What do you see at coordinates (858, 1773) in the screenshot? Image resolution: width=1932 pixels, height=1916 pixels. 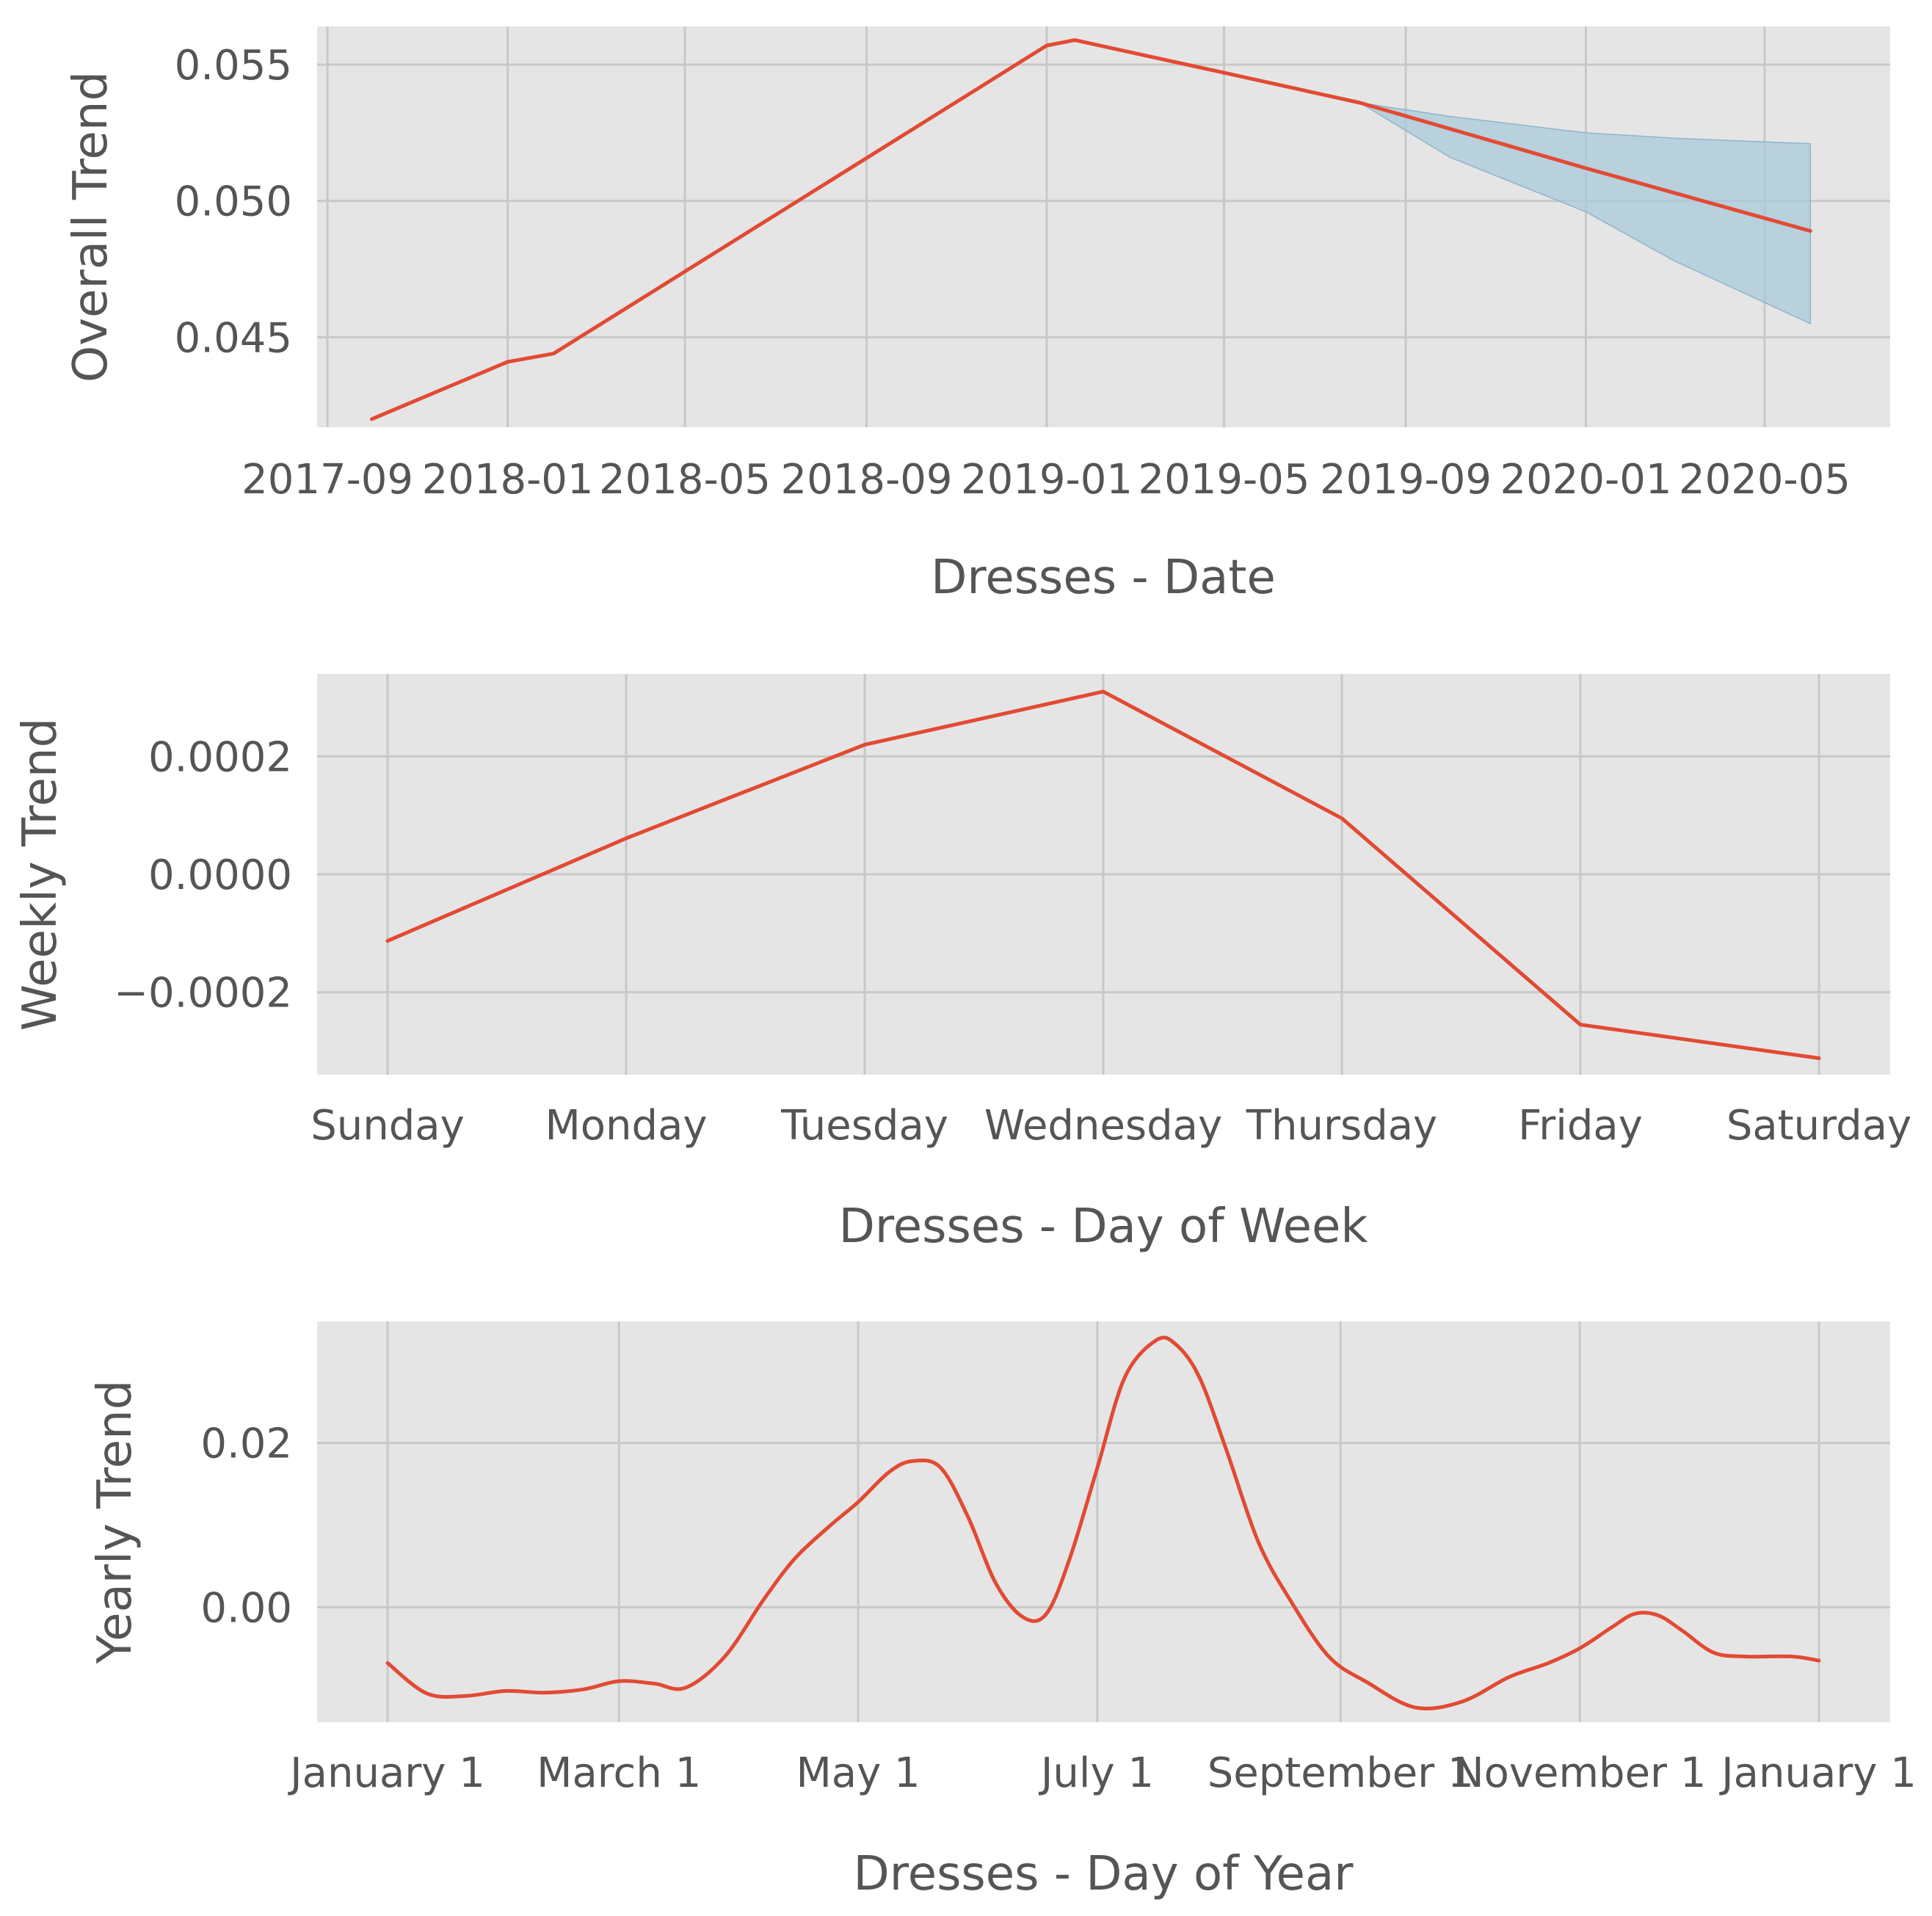 I see `yearly-trend-x-tick-label: May 1` at bounding box center [858, 1773].